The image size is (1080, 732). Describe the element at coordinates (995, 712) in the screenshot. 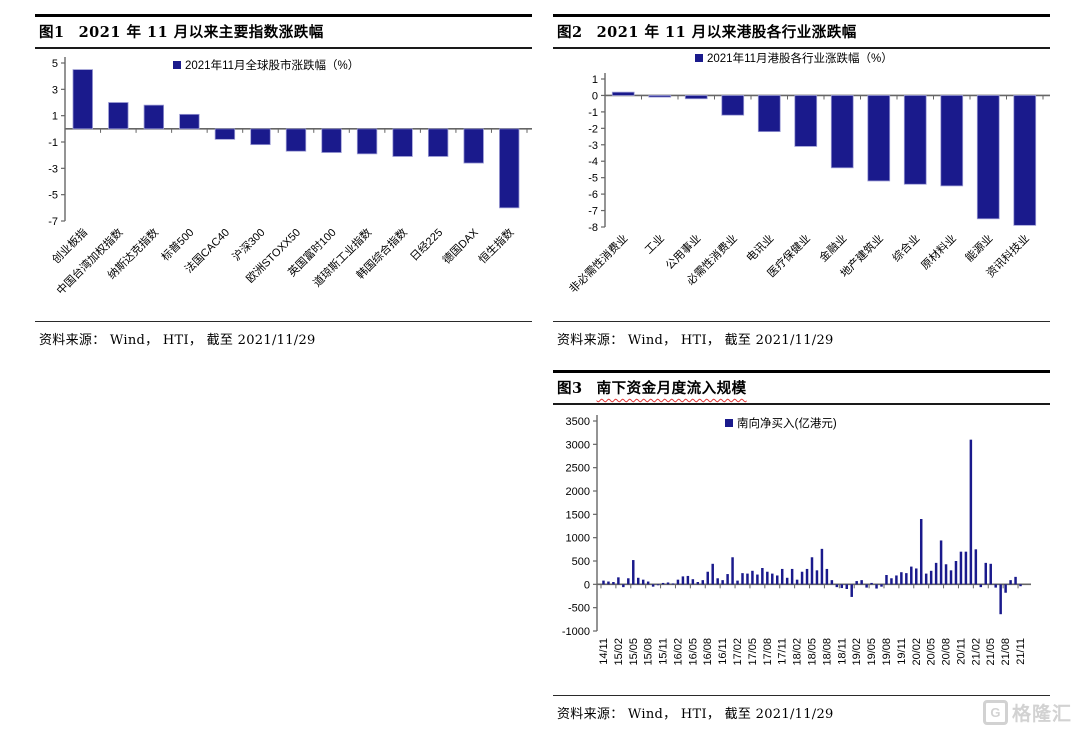

I see `gelonghui-logo-icon: G` at that location.